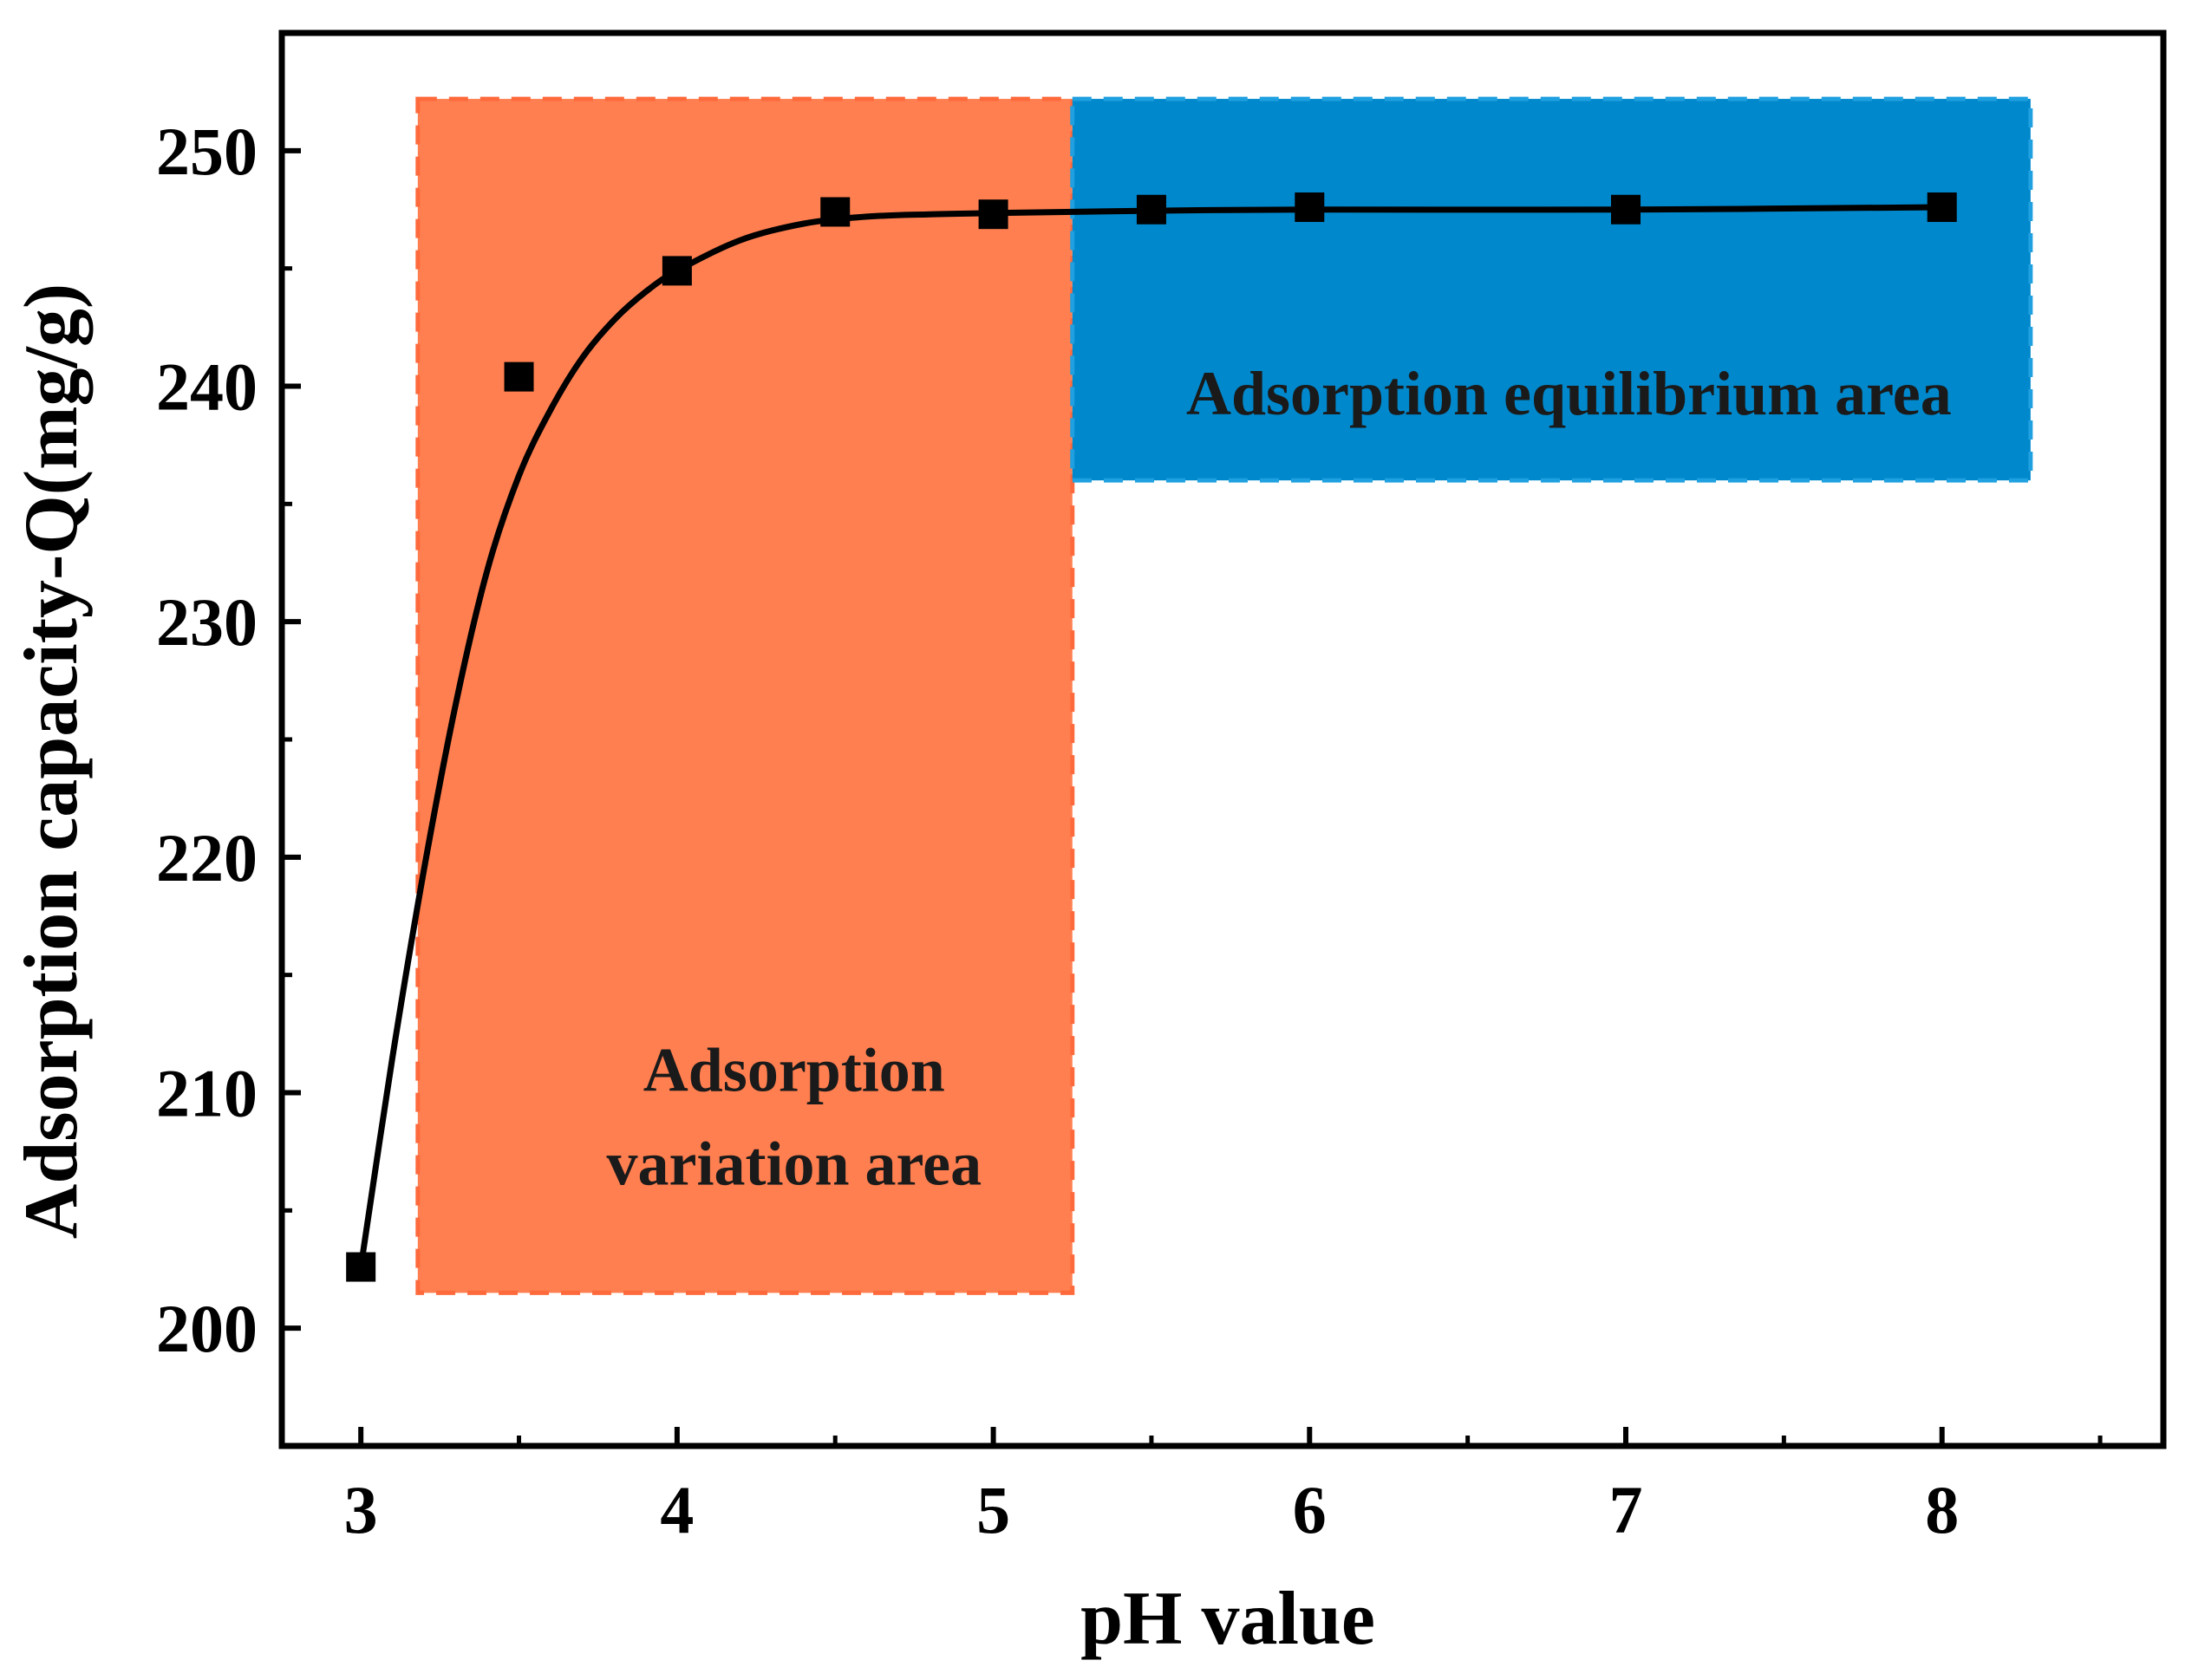 The height and width of the screenshot is (1680, 2205). Describe the element at coordinates (1551, 289) in the screenshot. I see `region-equilibrium` at that location.